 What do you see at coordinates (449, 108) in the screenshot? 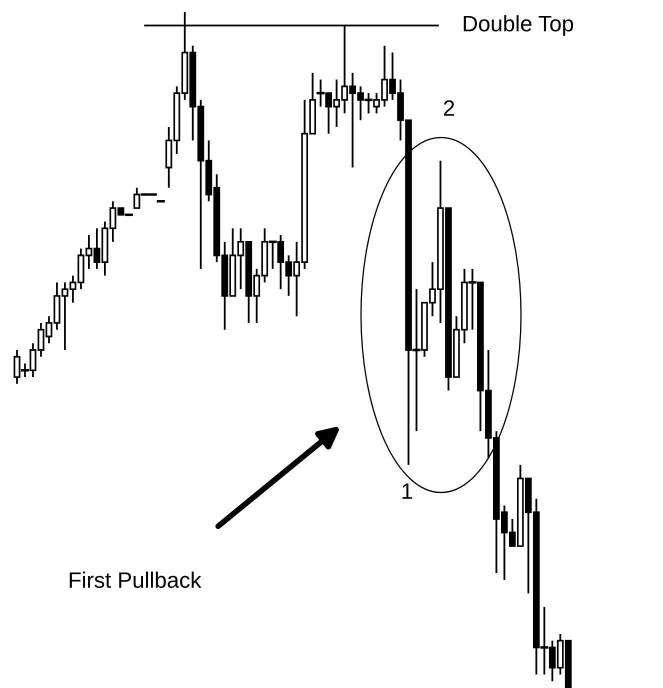
I see `annotation: 2` at bounding box center [449, 108].